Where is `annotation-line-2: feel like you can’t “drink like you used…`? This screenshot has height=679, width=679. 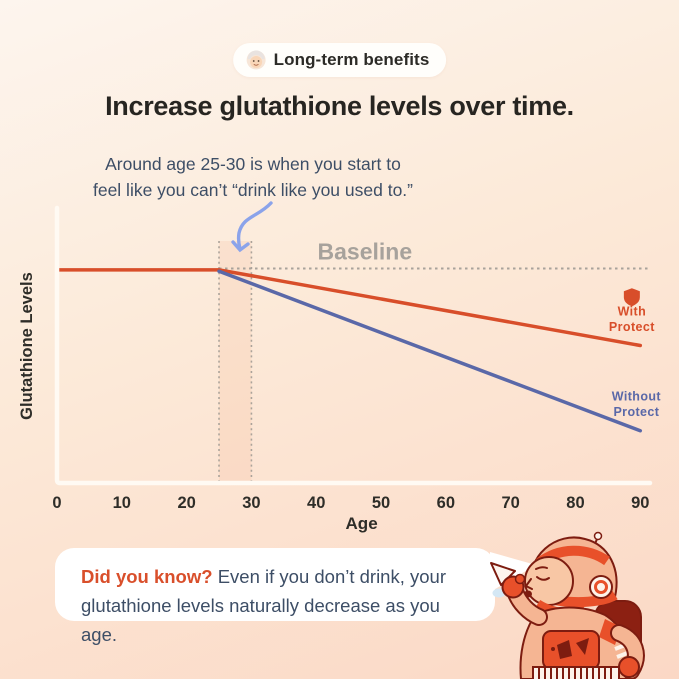 annotation-line-2: feel like you can’t “drink like you used… is located at coordinates (253, 190).